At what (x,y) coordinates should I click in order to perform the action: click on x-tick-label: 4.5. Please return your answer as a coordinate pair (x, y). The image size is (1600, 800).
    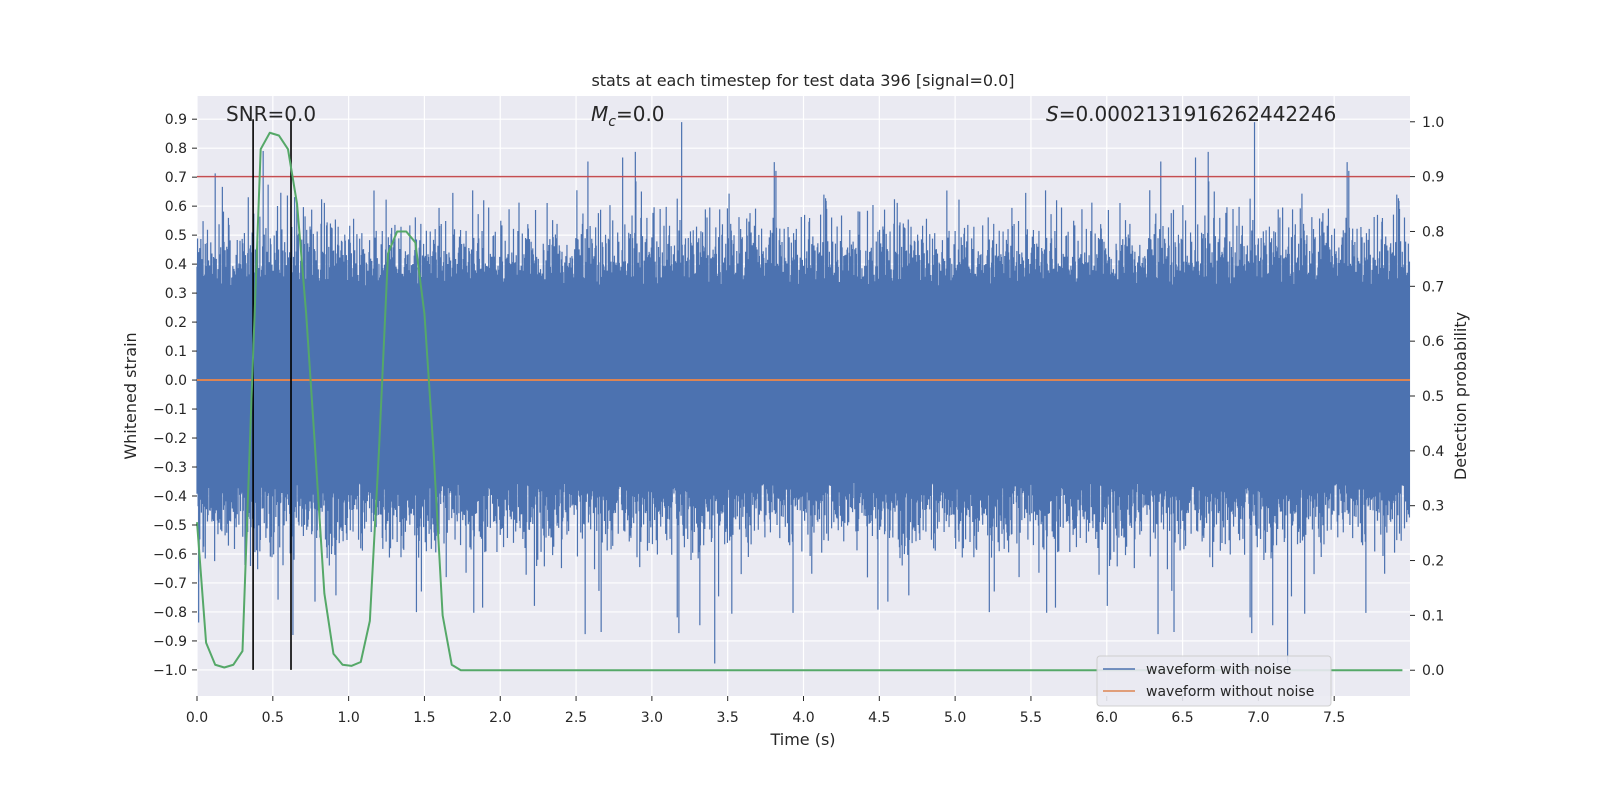
    Looking at the image, I should click on (879, 718).